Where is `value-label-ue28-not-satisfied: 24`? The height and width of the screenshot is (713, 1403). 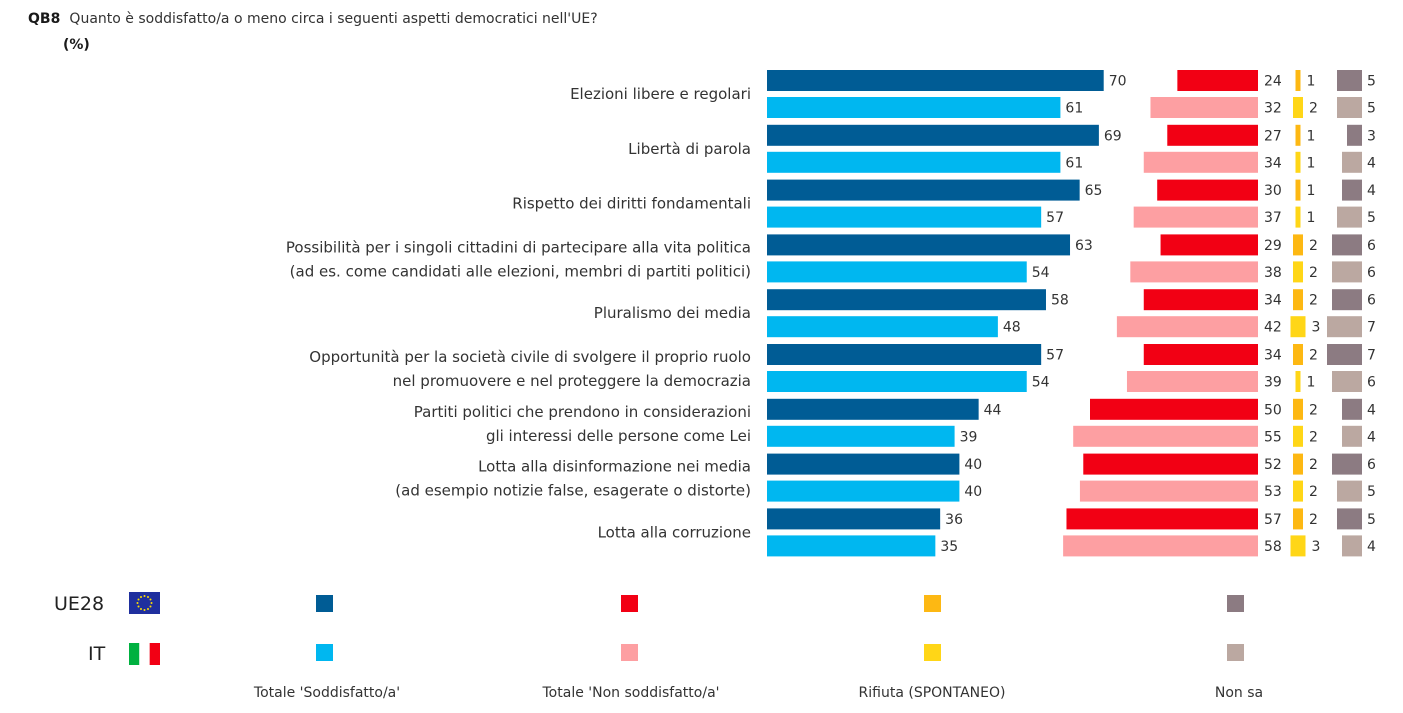 value-label-ue28-not-satisfied: 24 is located at coordinates (1273, 82).